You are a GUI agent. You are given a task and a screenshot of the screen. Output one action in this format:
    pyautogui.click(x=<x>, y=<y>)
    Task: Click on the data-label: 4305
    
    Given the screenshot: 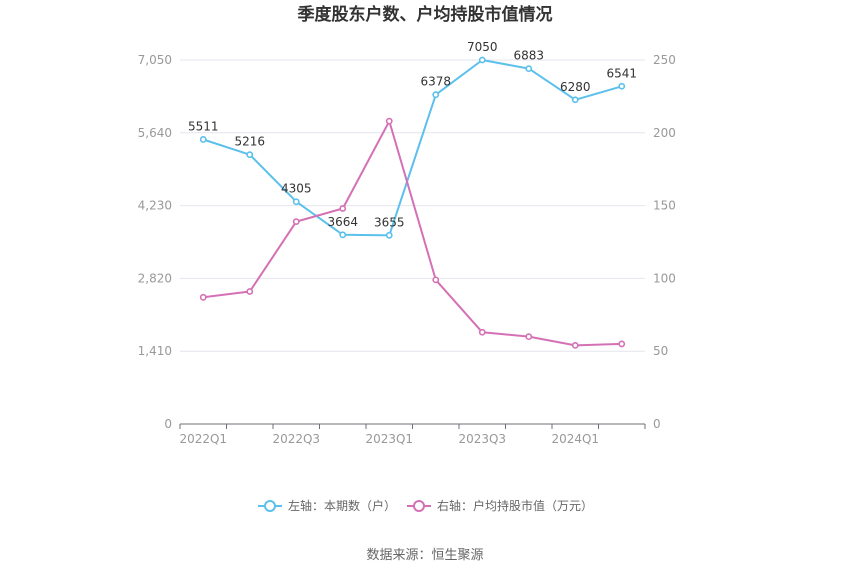 What is the action you would take?
    pyautogui.click(x=296, y=189)
    